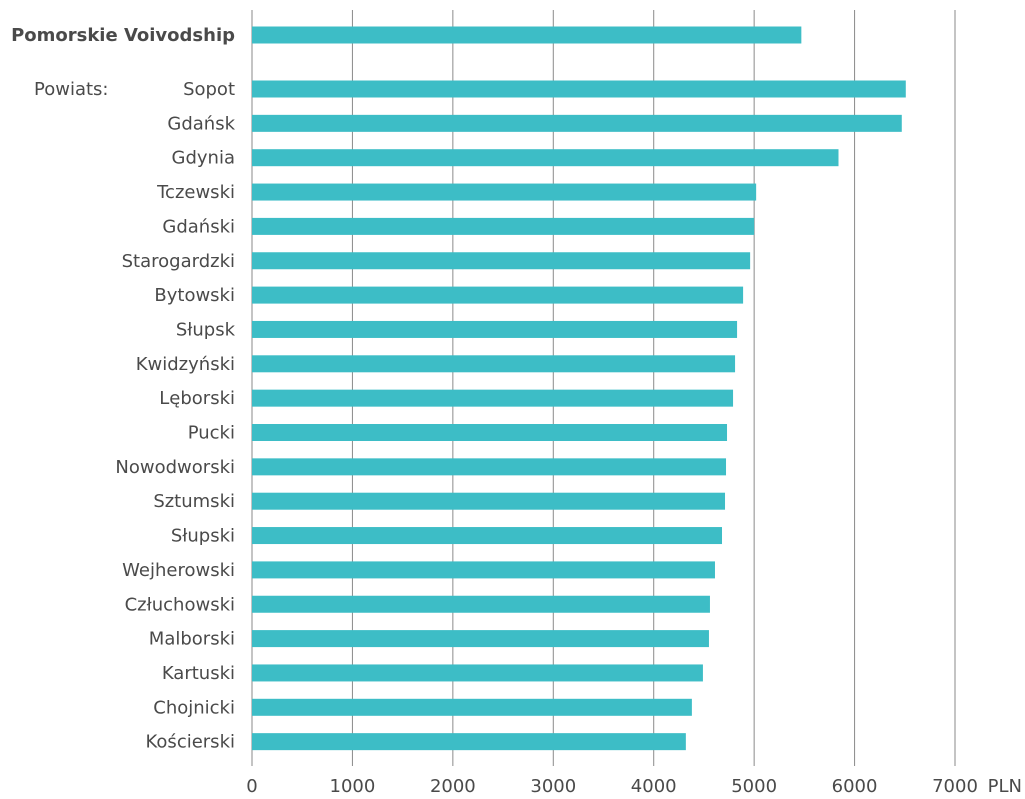  Describe the element at coordinates (178, 570) in the screenshot. I see `category-label: Wejherowski` at that location.